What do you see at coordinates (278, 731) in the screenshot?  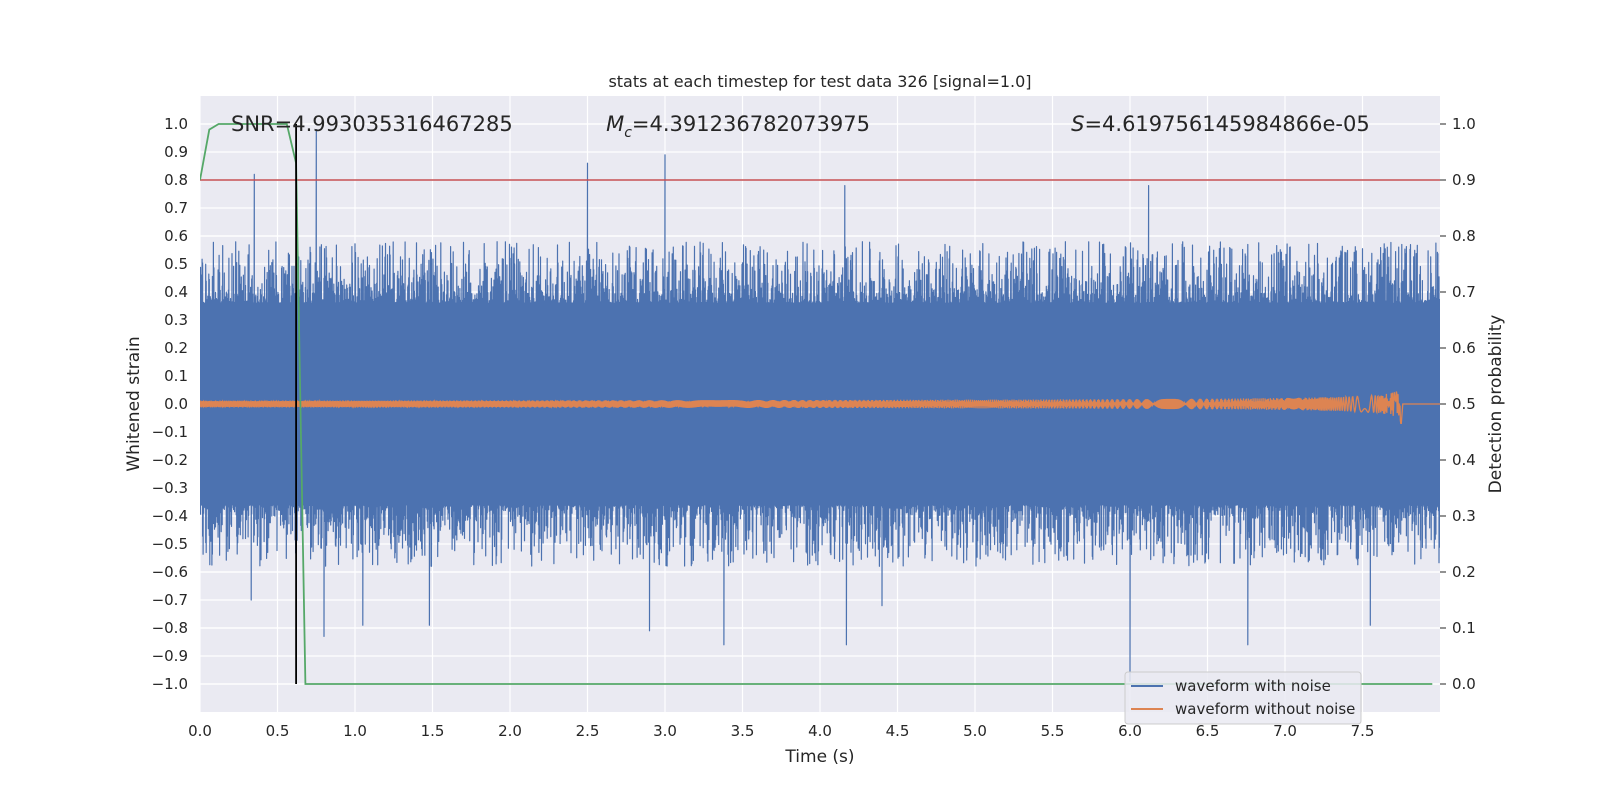 I see `x-tick-label: 0.5` at bounding box center [278, 731].